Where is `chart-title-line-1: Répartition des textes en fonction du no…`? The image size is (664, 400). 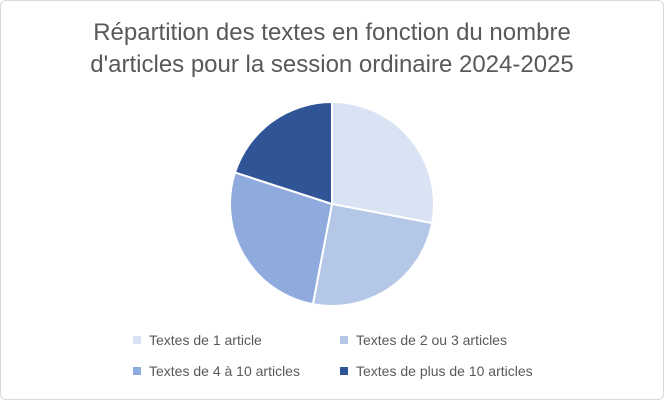 chart-title-line-1: Répartition des textes en fonction du no… is located at coordinates (332, 32).